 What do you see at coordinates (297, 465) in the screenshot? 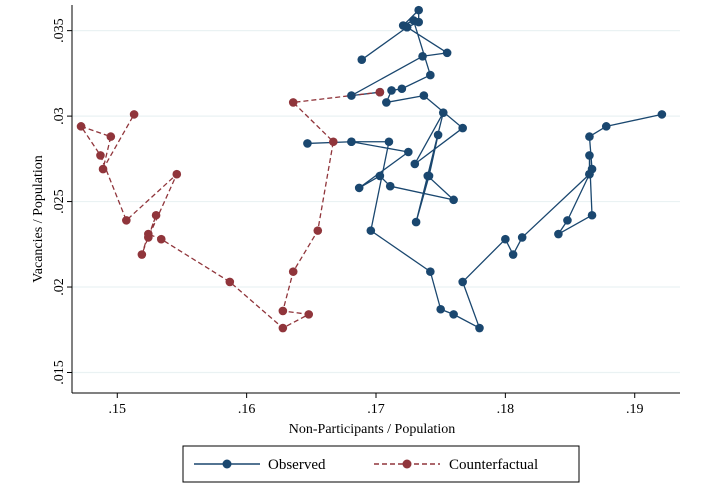
I see `legend-label-observed: Observed` at bounding box center [297, 465].